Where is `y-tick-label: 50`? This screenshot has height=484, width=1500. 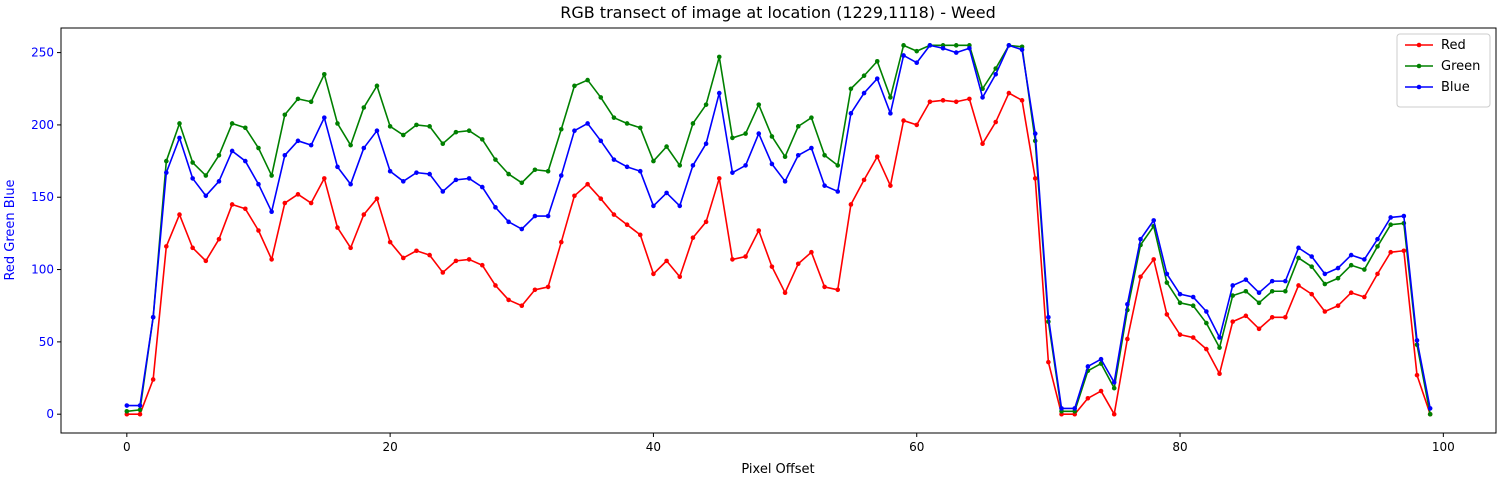 y-tick-label: 50 is located at coordinates (46, 342).